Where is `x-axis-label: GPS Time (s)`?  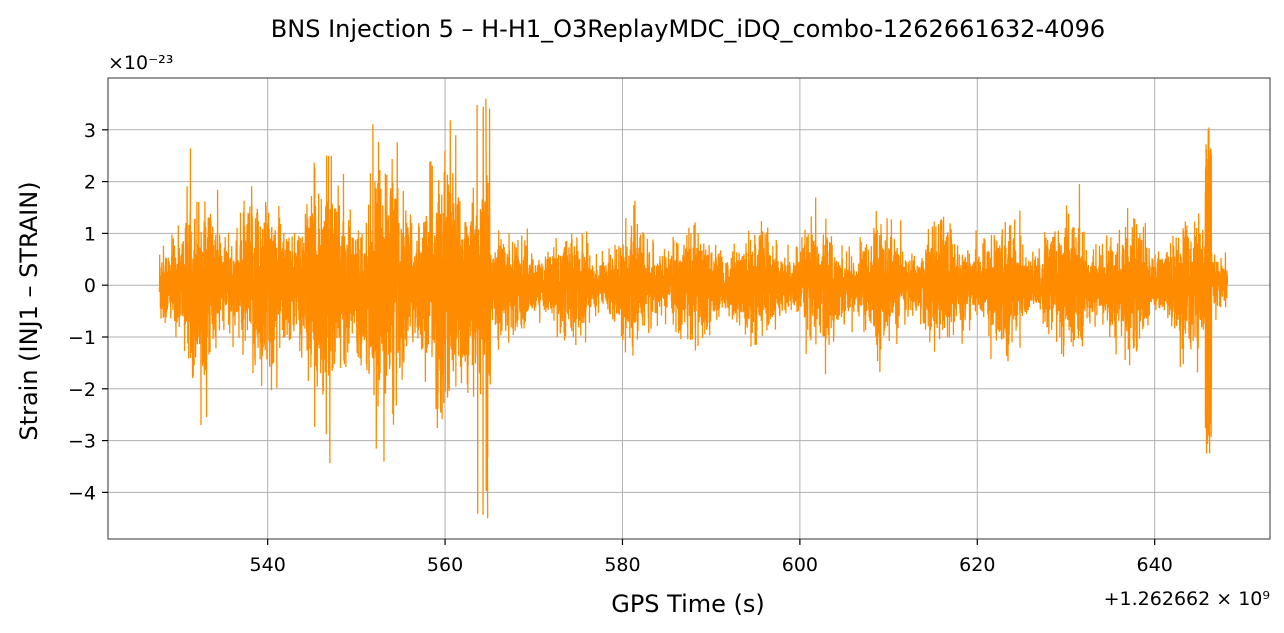
x-axis-label: GPS Time (s) is located at coordinates (688, 604).